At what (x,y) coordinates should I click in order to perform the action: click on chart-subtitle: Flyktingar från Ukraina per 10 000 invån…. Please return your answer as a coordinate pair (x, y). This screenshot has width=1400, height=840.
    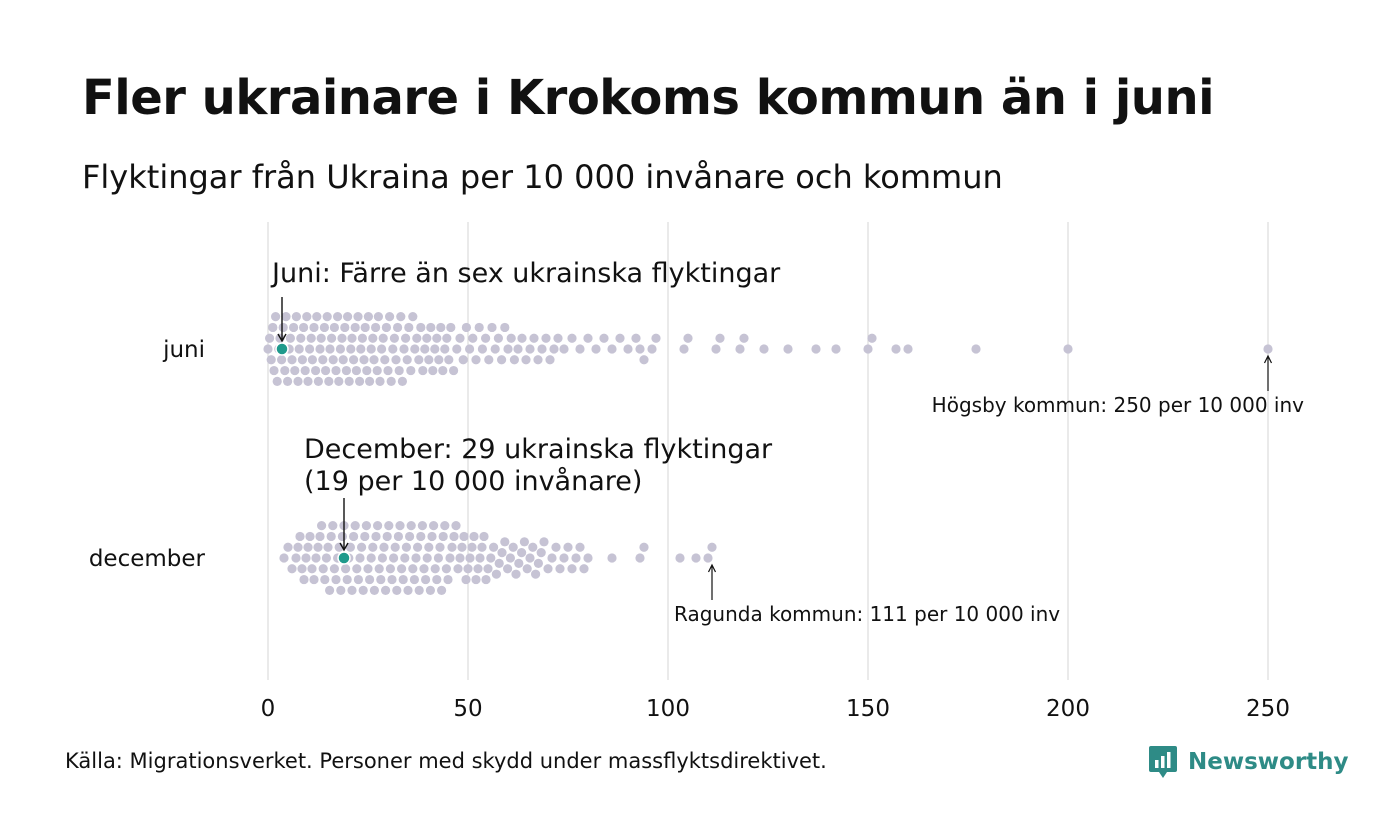
    Looking at the image, I should click on (542, 177).